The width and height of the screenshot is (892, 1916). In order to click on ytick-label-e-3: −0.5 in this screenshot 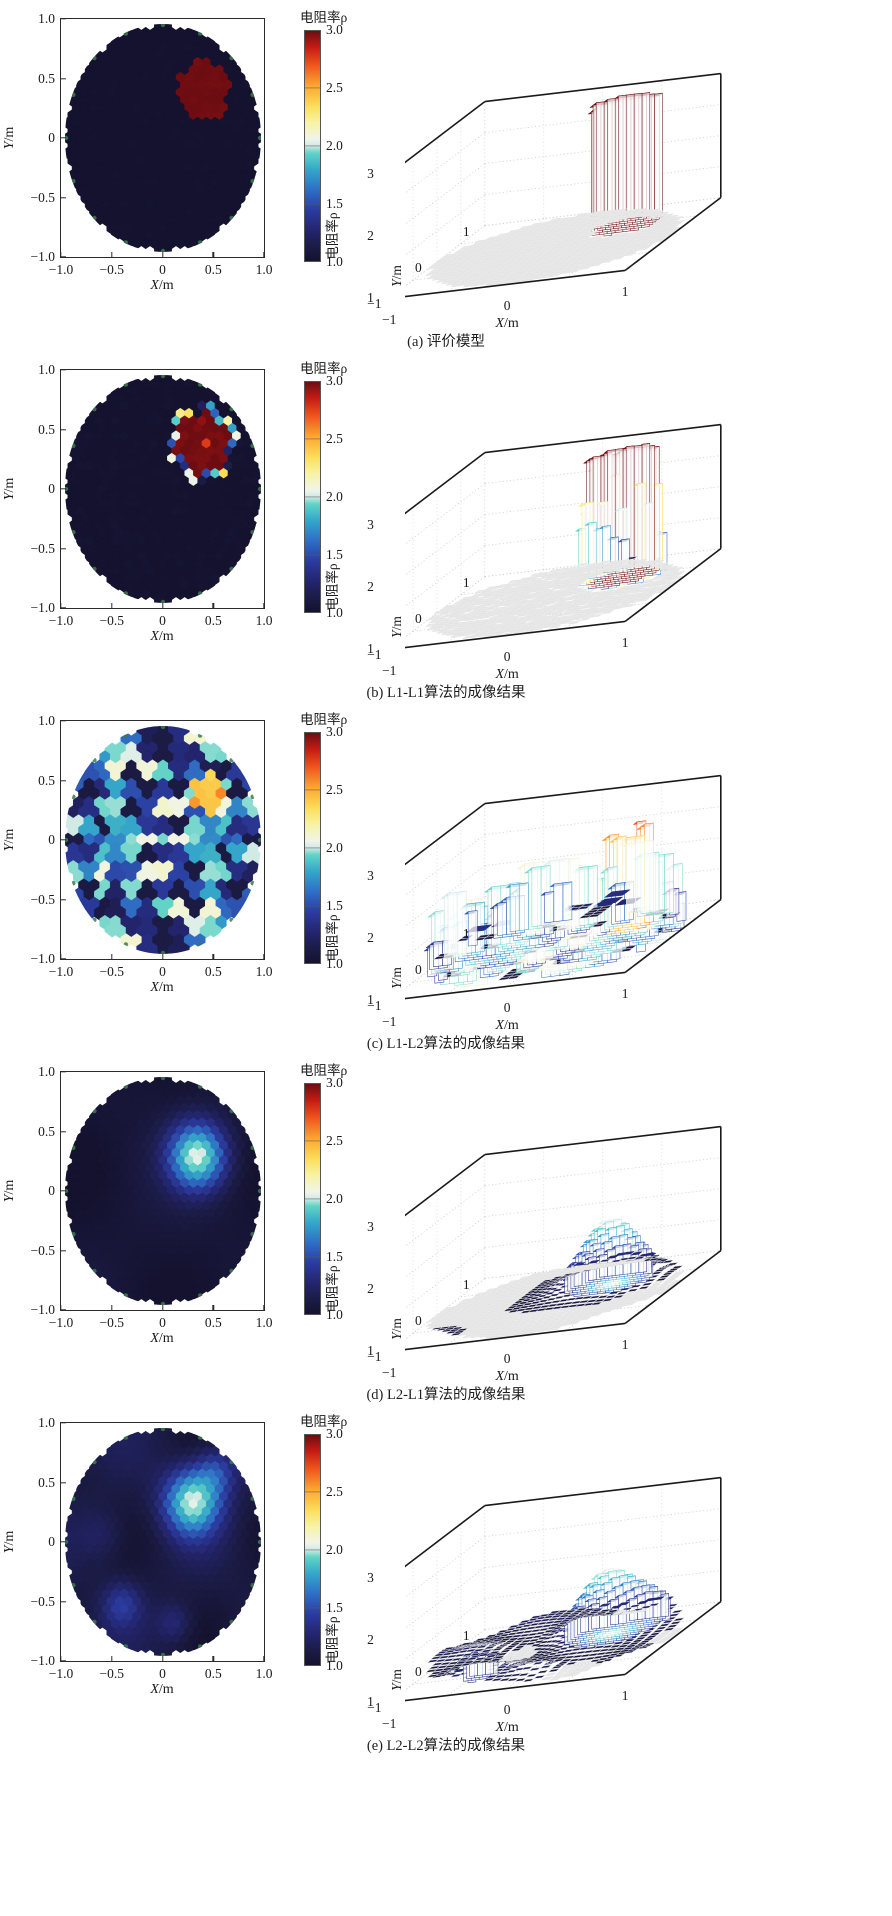, I will do `click(43, 1601)`.